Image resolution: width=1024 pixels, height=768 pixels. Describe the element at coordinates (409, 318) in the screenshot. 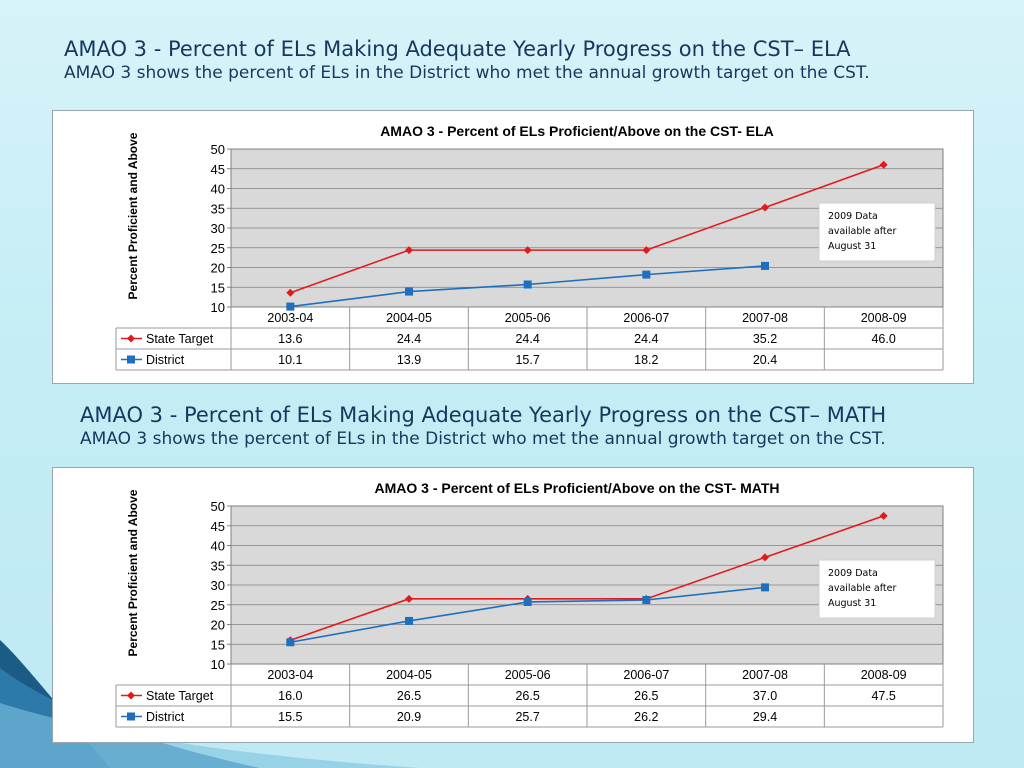

I see `ela-x-tick-label: 2004-05` at that location.